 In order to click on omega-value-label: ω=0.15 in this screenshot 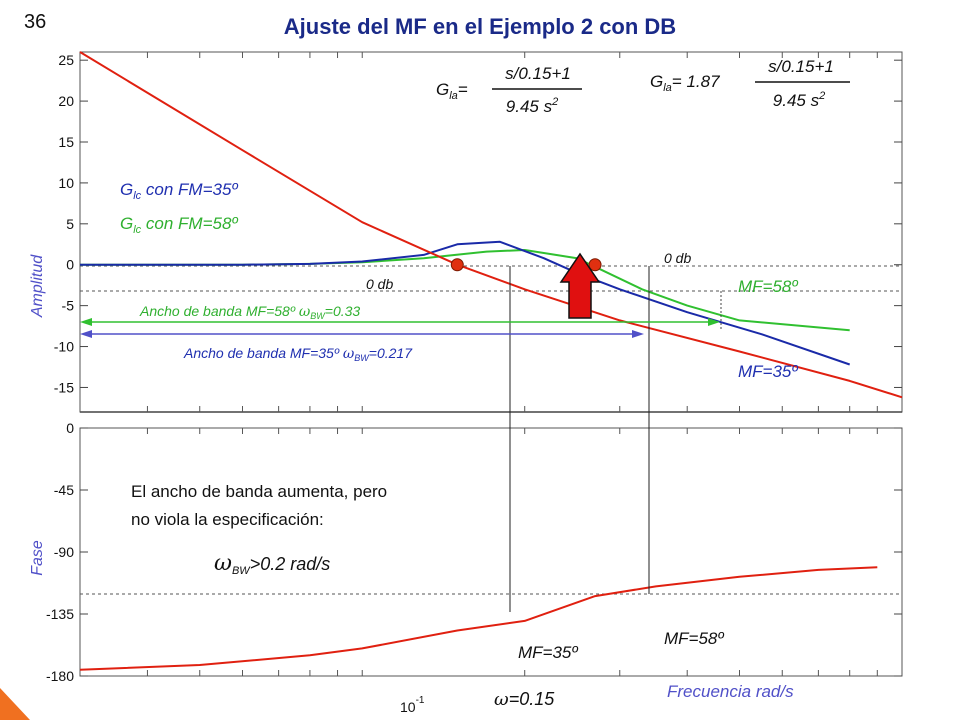, I will do `click(524, 699)`.